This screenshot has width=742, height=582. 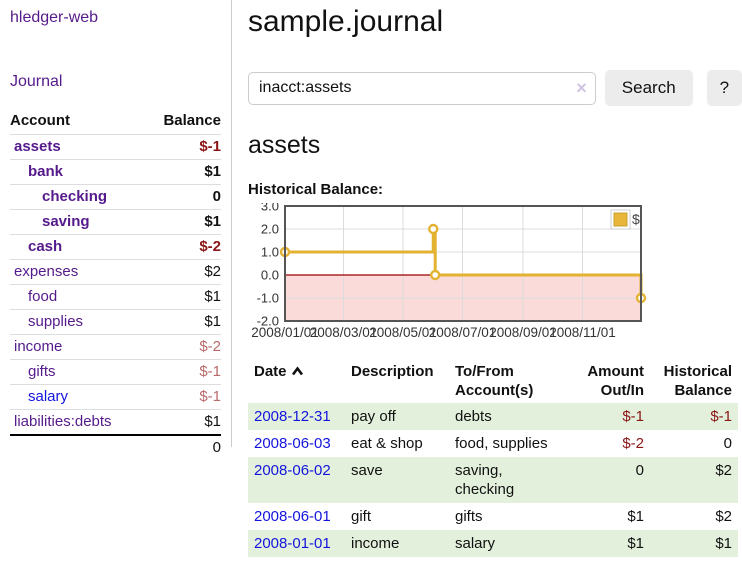 What do you see at coordinates (115, 272) in the screenshot?
I see `account-row: expenses $2` at bounding box center [115, 272].